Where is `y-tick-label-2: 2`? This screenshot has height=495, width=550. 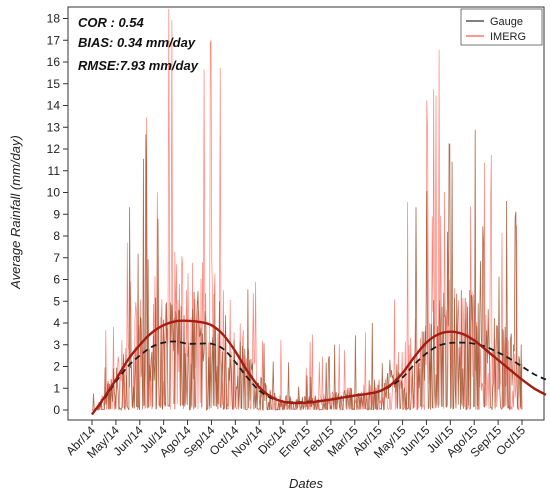
y-tick-label-2: 2 is located at coordinates (56, 367).